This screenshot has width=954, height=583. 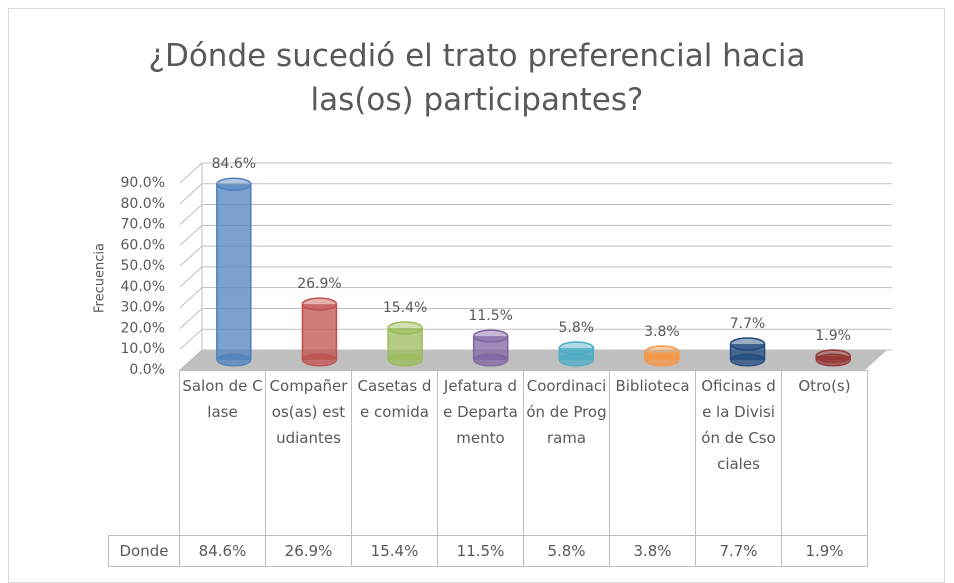 What do you see at coordinates (143, 225) in the screenshot?
I see `y-tick-label: 70.0%` at bounding box center [143, 225].